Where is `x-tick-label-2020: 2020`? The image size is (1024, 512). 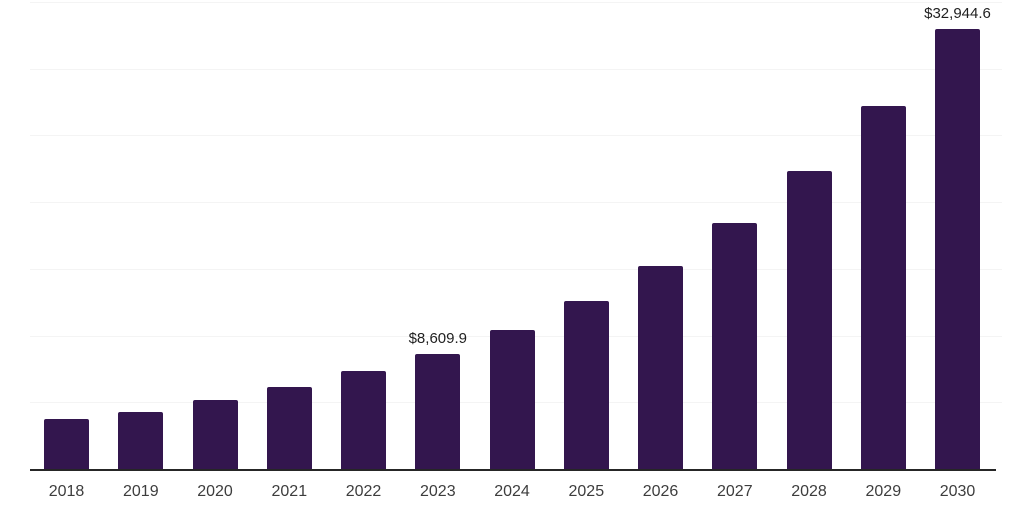 x-tick-label-2020: 2020 is located at coordinates (215, 491).